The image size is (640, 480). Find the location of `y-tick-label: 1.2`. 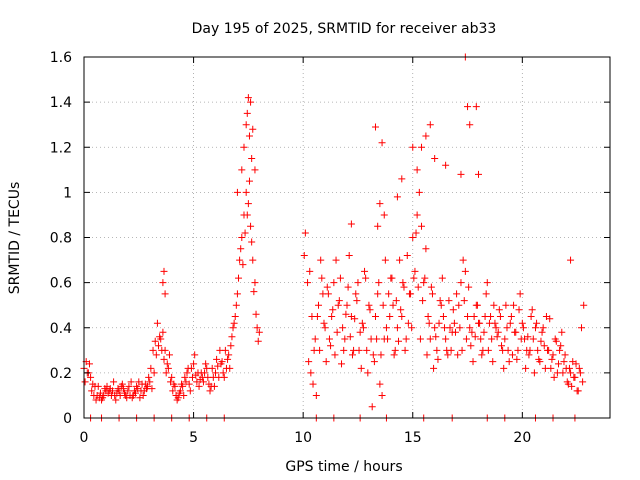

y-tick-label: 1.2 is located at coordinates (61, 148).